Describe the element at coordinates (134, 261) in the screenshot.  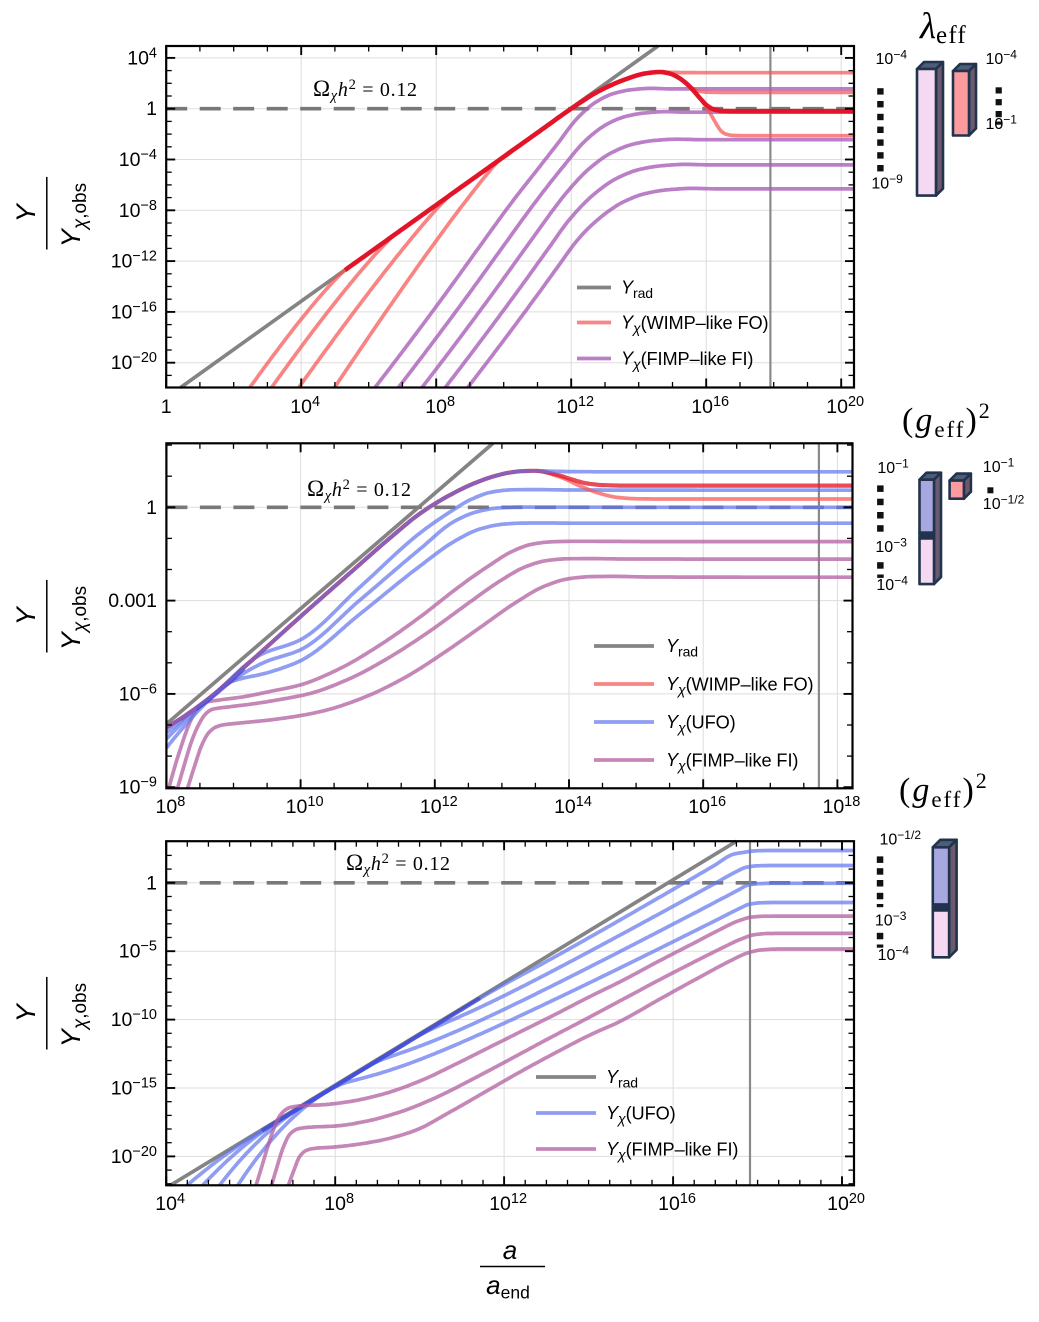
I see `svg-text: 10⁻¹²` at that location.